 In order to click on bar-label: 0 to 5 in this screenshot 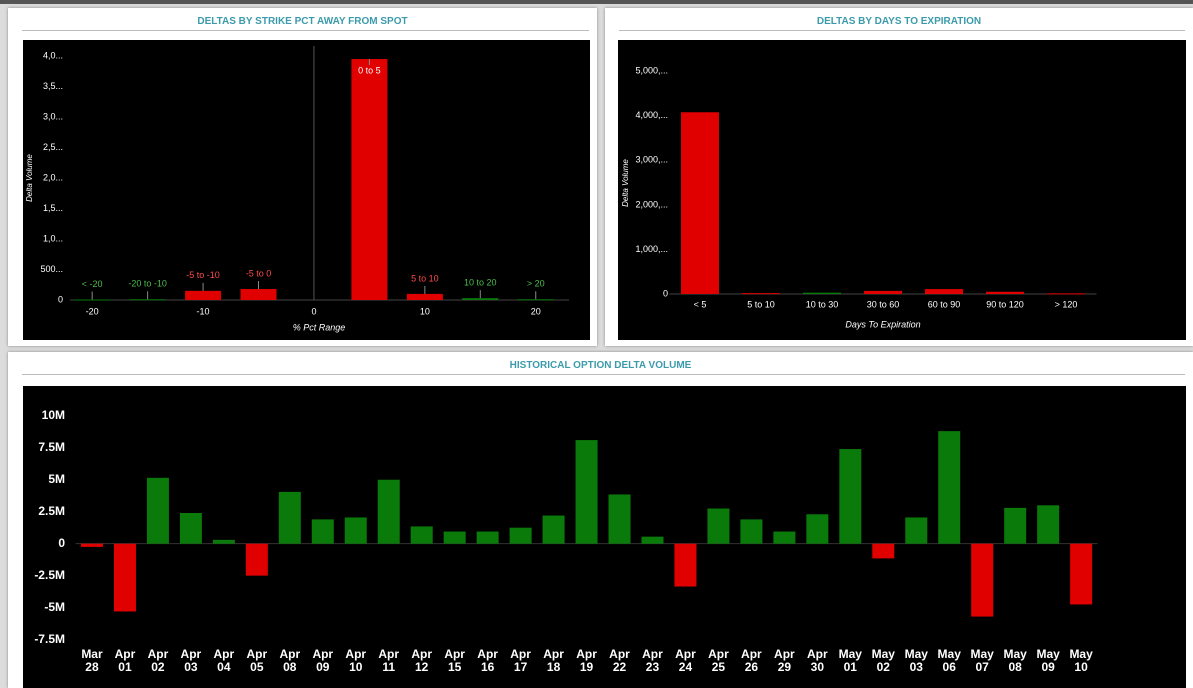, I will do `click(369, 70)`.